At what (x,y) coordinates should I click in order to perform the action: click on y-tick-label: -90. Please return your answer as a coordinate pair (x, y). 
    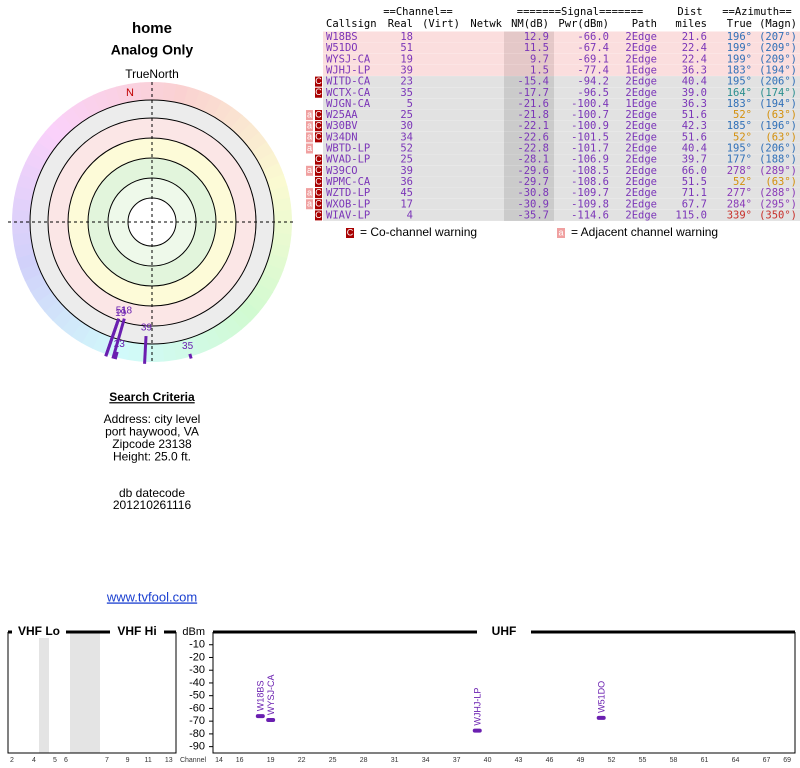
    Looking at the image, I should click on (197, 747).